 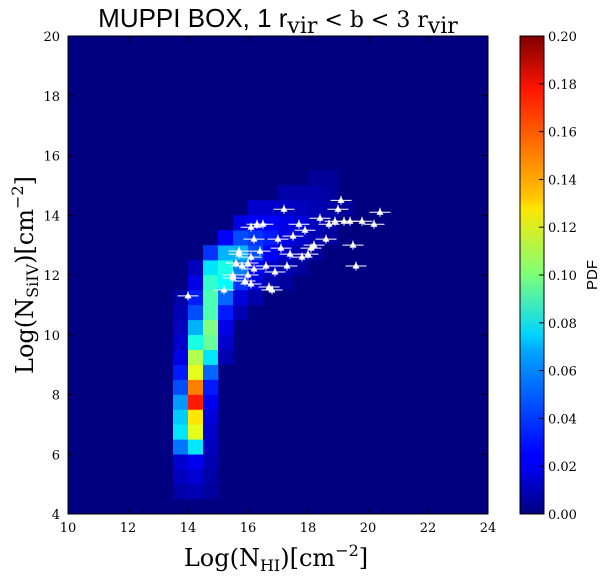 I want to click on colorbar-tick-label: 0.12, so click(x=562, y=228).